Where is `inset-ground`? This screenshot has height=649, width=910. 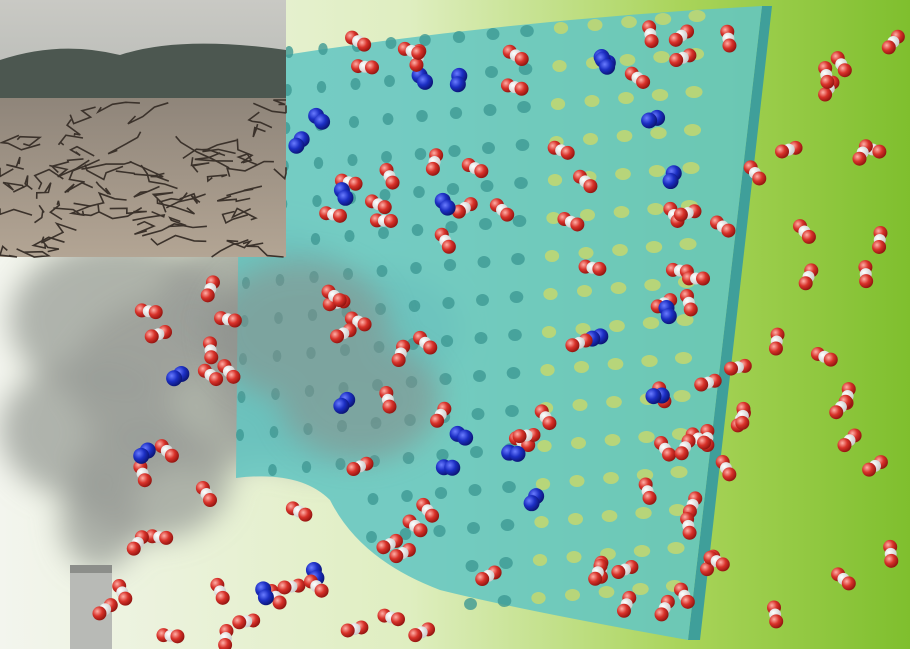
inset-ground is located at coordinates (143, 177).